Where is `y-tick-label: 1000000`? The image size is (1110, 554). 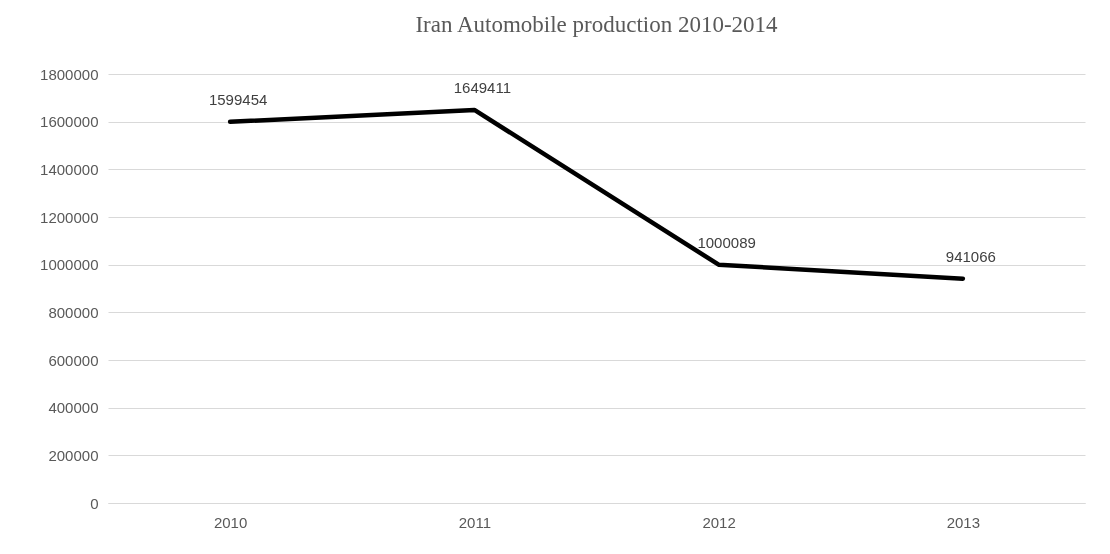 y-tick-label: 1000000 is located at coordinates (69, 265).